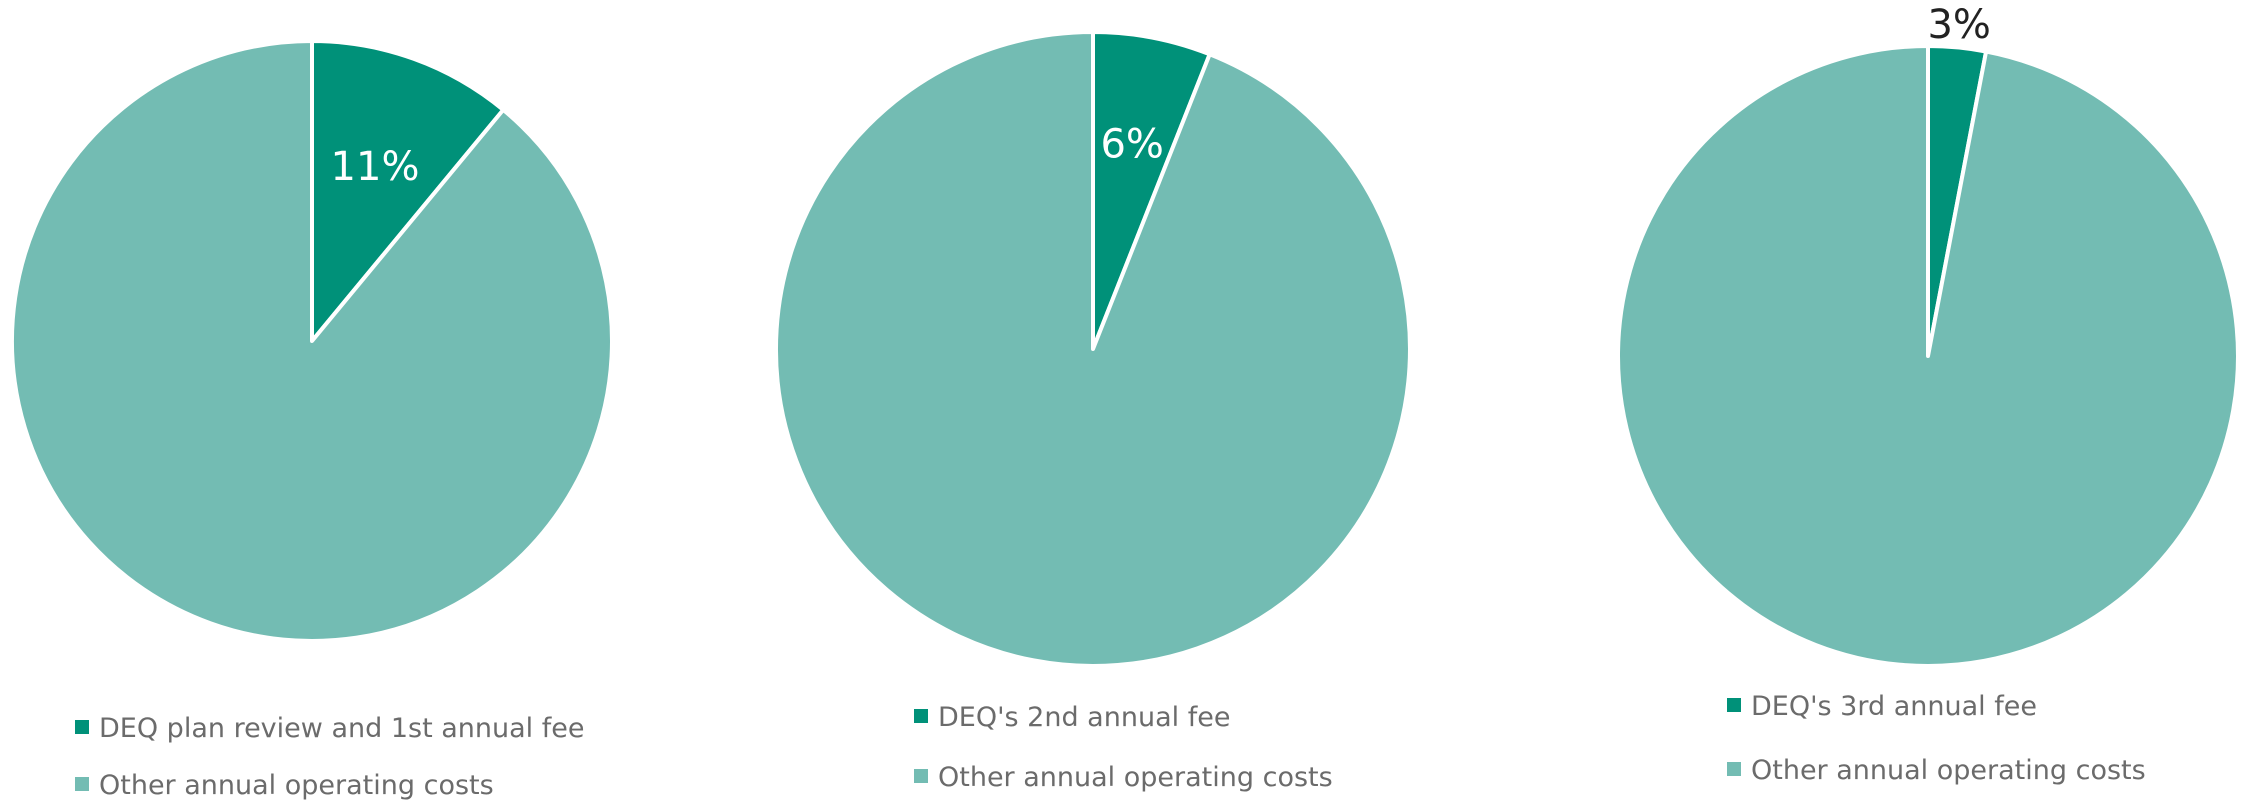 The height and width of the screenshot is (808, 2247). Describe the element at coordinates (375, 167) in the screenshot. I see `pie-1-data-label: 11%` at that location.